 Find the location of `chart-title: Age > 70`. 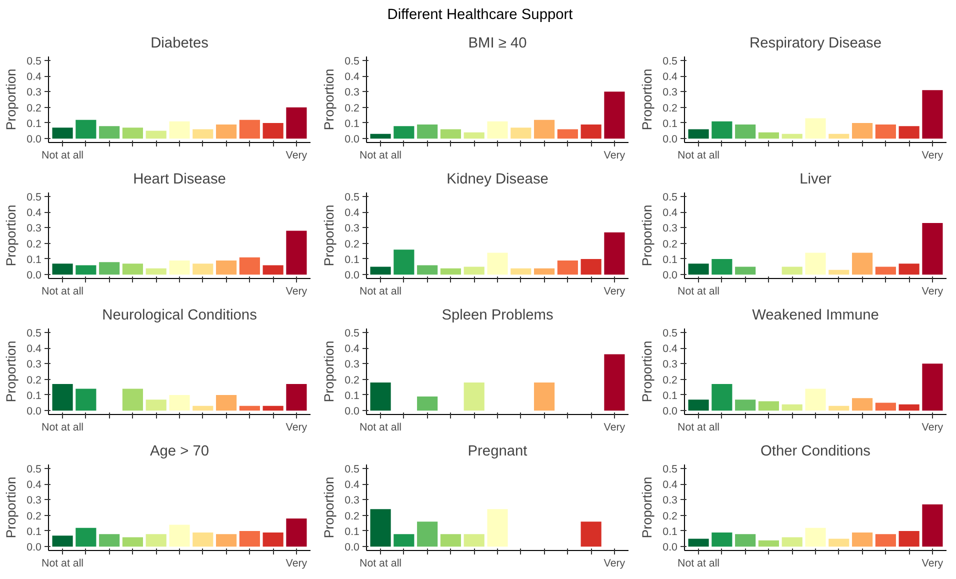

chart-title: Age > 70 is located at coordinates (180, 452).